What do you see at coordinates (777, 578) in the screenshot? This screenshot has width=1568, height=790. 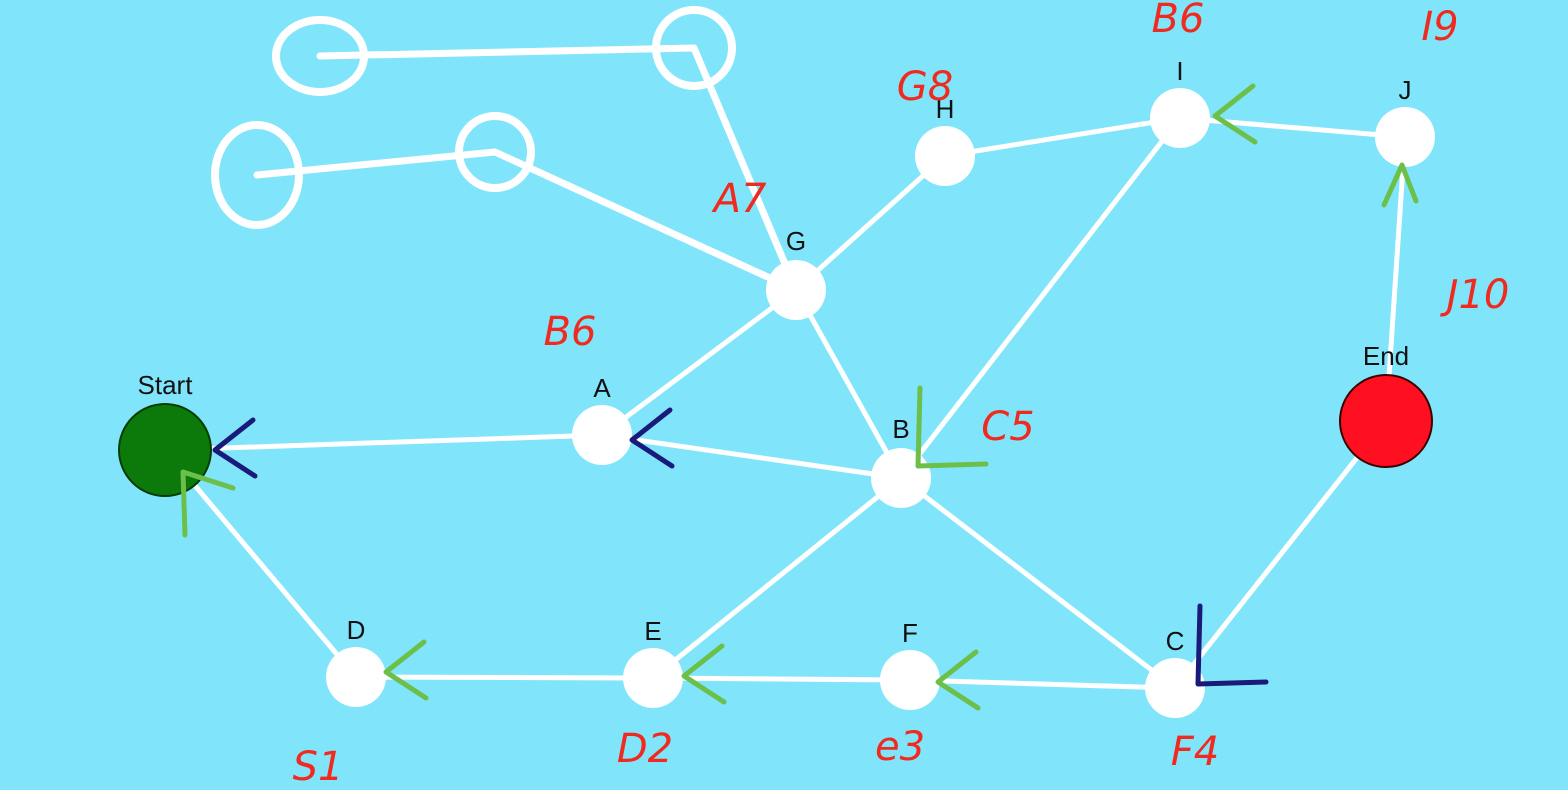 I see `edge-B-E` at bounding box center [777, 578].